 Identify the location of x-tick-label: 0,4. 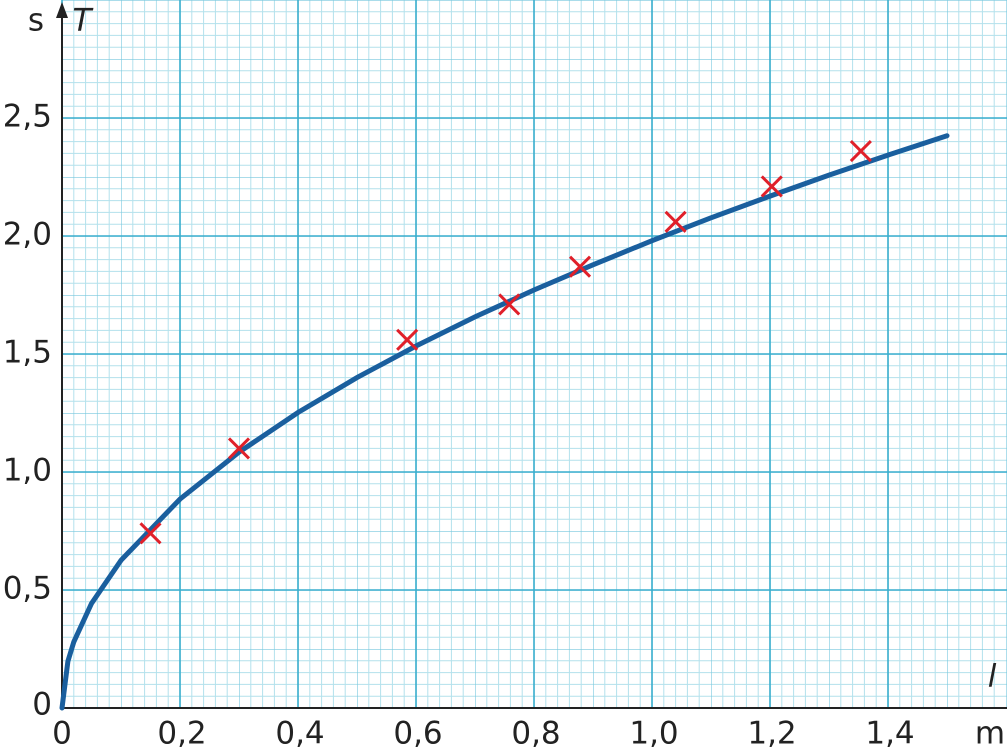
(299, 734).